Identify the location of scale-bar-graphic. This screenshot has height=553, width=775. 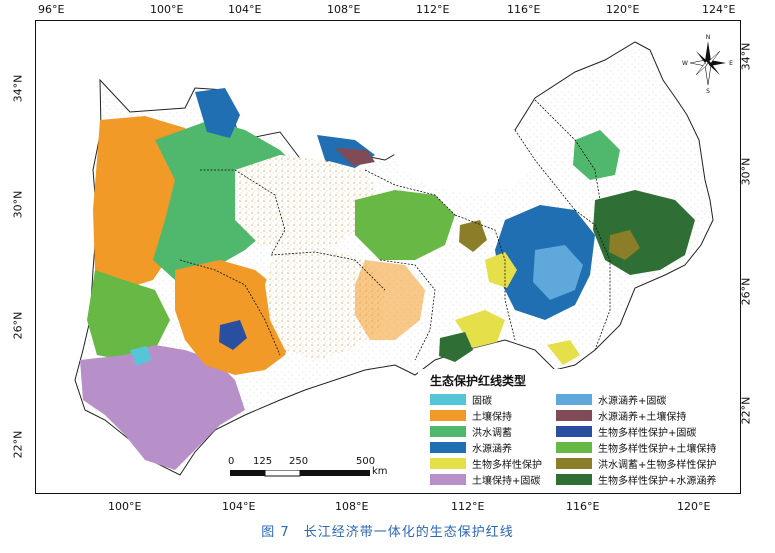
(300, 473).